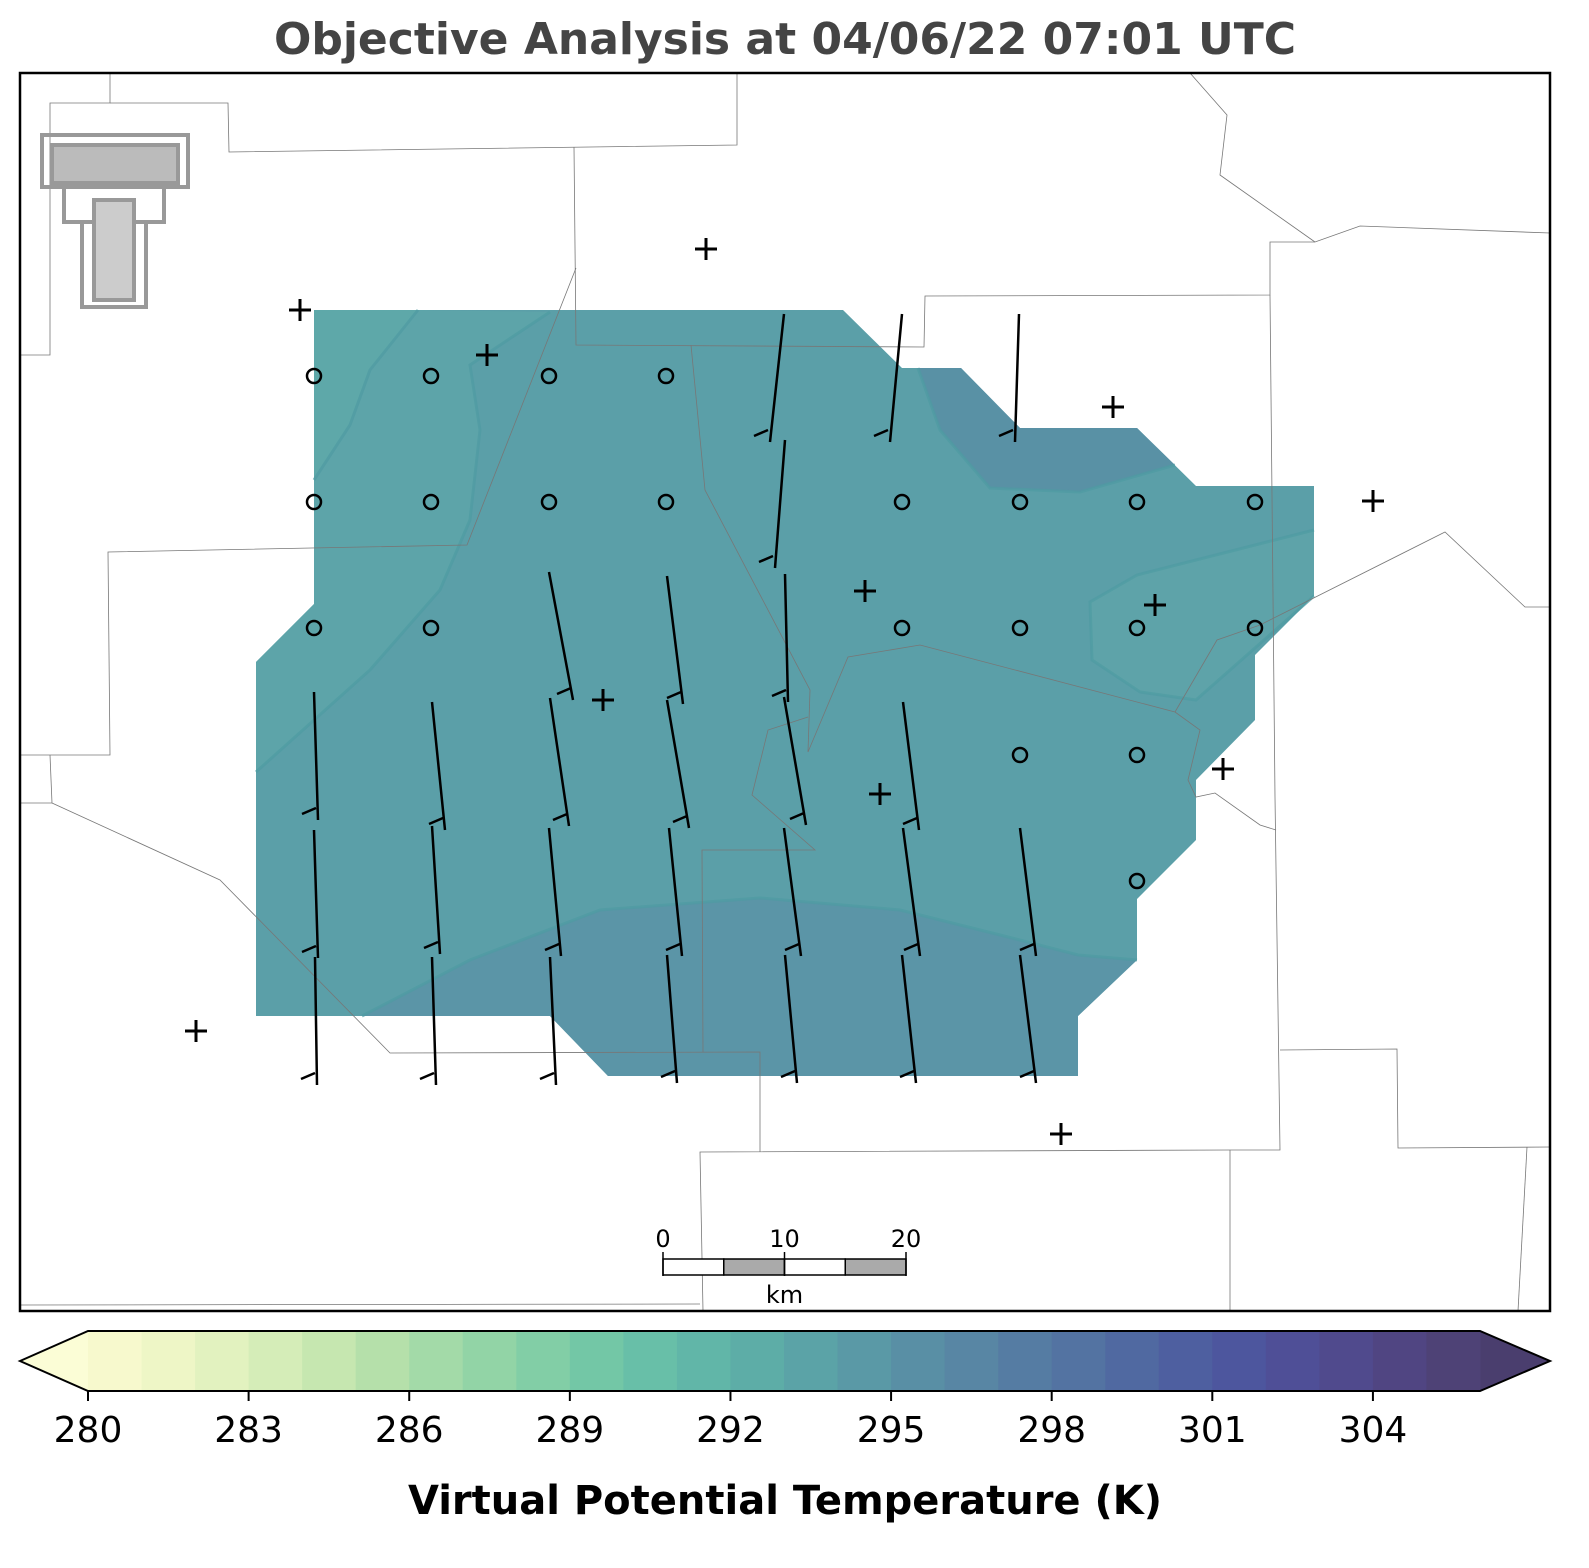 The image size is (1589, 1568). Describe the element at coordinates (248, 1430) in the screenshot. I see `colorbar-tick-label: 283` at that location.